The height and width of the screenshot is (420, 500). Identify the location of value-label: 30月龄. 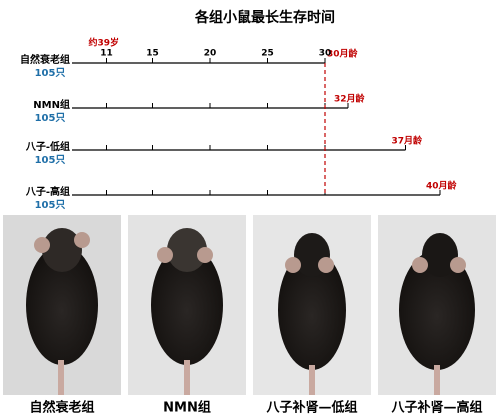
(343, 54).